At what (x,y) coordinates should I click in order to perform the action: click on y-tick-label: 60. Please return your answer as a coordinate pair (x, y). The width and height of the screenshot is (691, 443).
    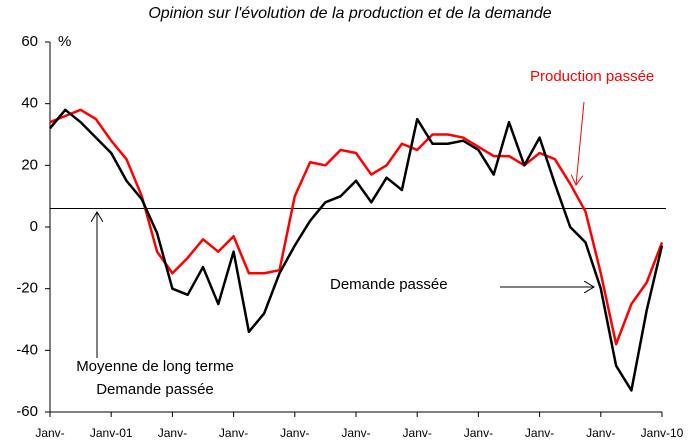
    Looking at the image, I should click on (29, 41).